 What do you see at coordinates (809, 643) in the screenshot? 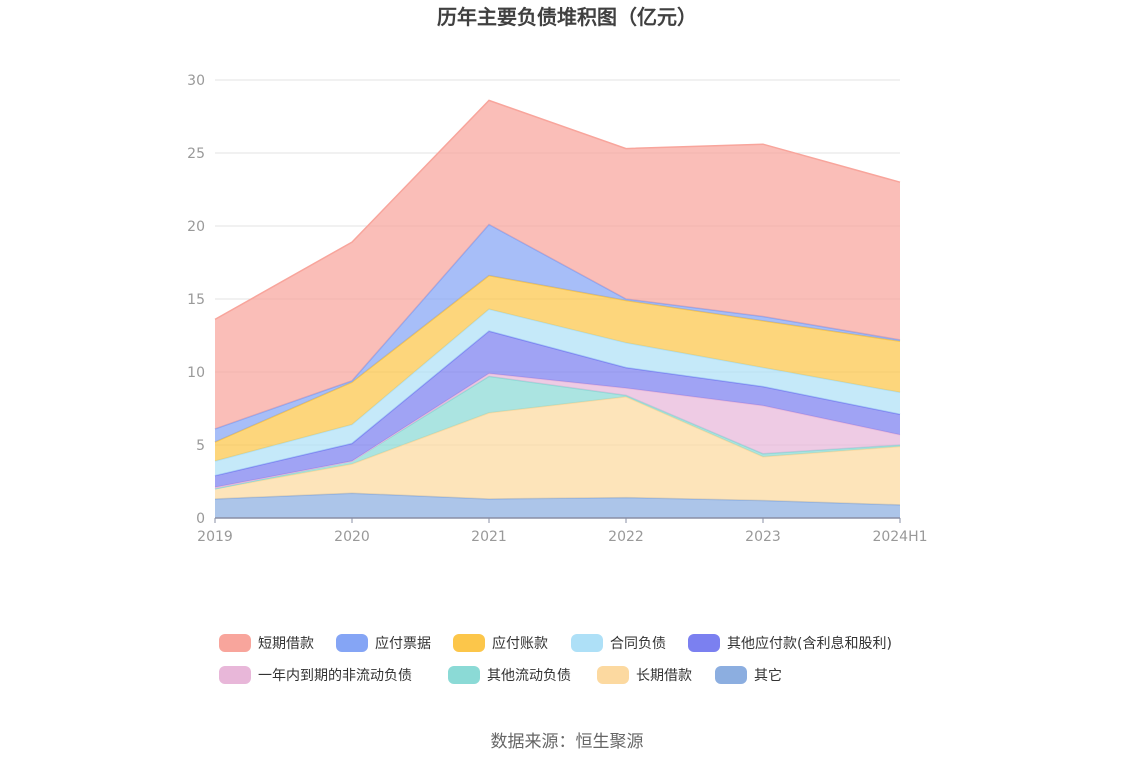
I see `legend-label: 其他应付款(含利息和股利)` at bounding box center [809, 643].